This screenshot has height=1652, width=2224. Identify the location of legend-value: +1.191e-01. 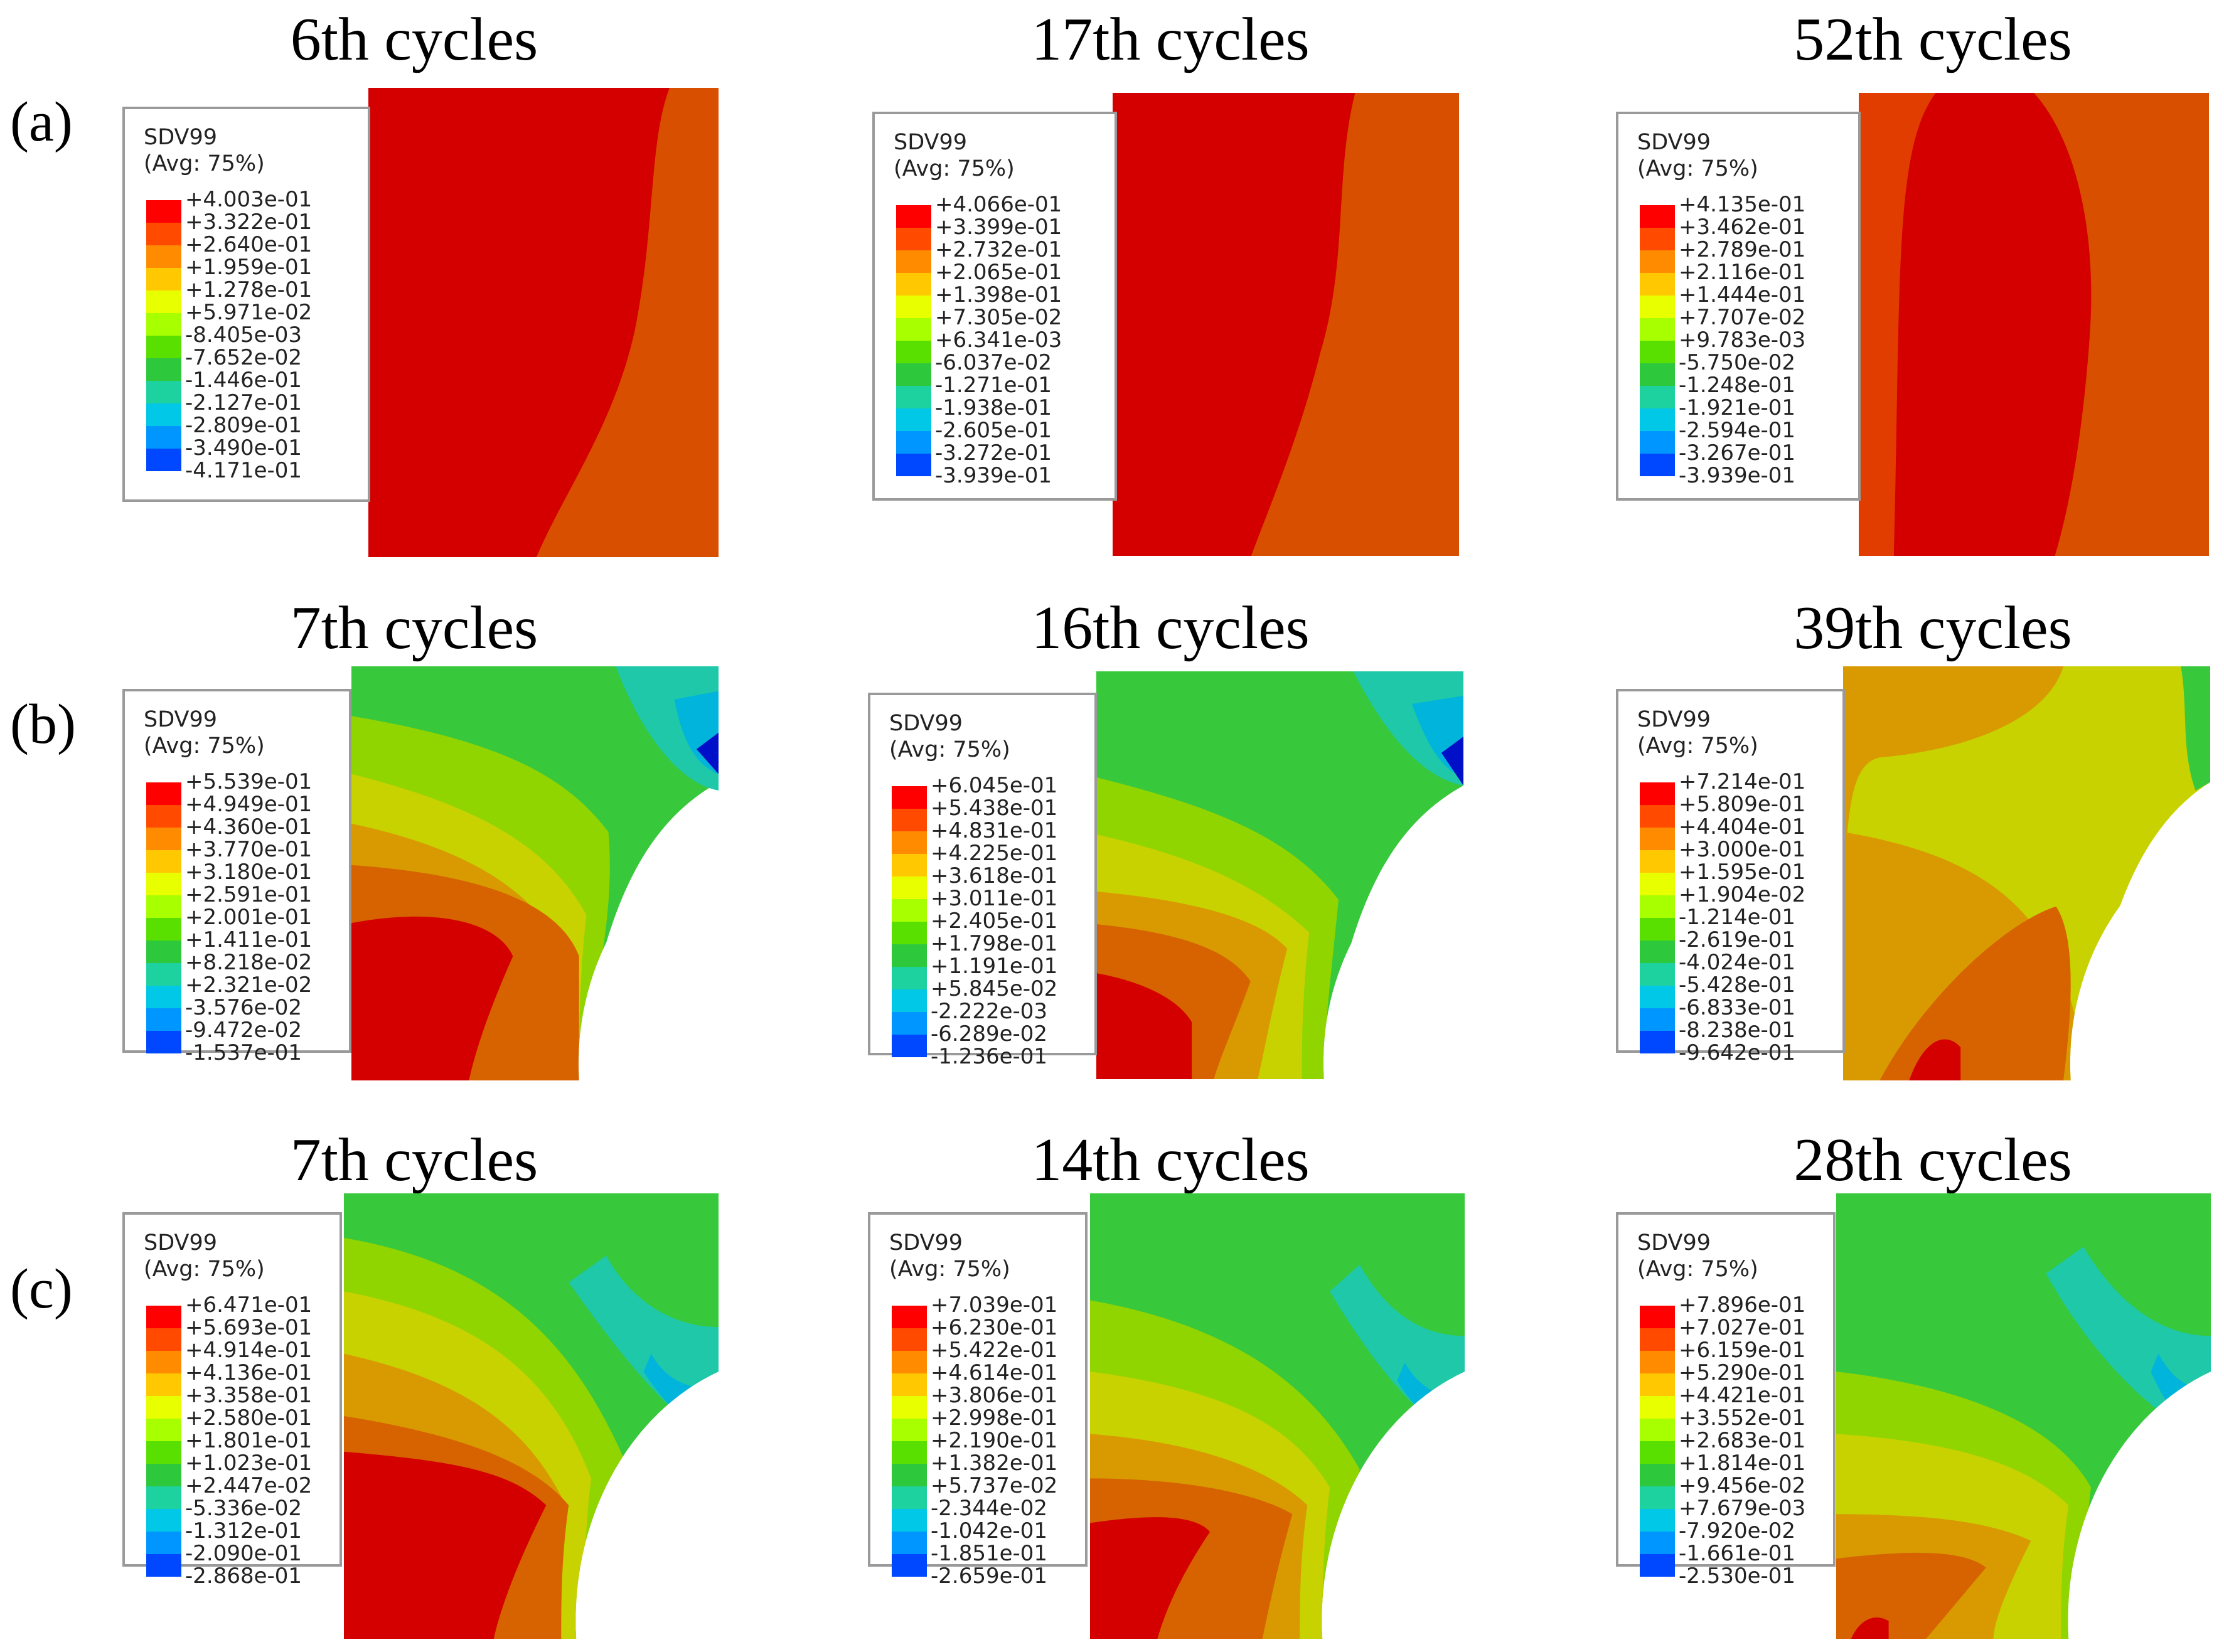
(994, 967).